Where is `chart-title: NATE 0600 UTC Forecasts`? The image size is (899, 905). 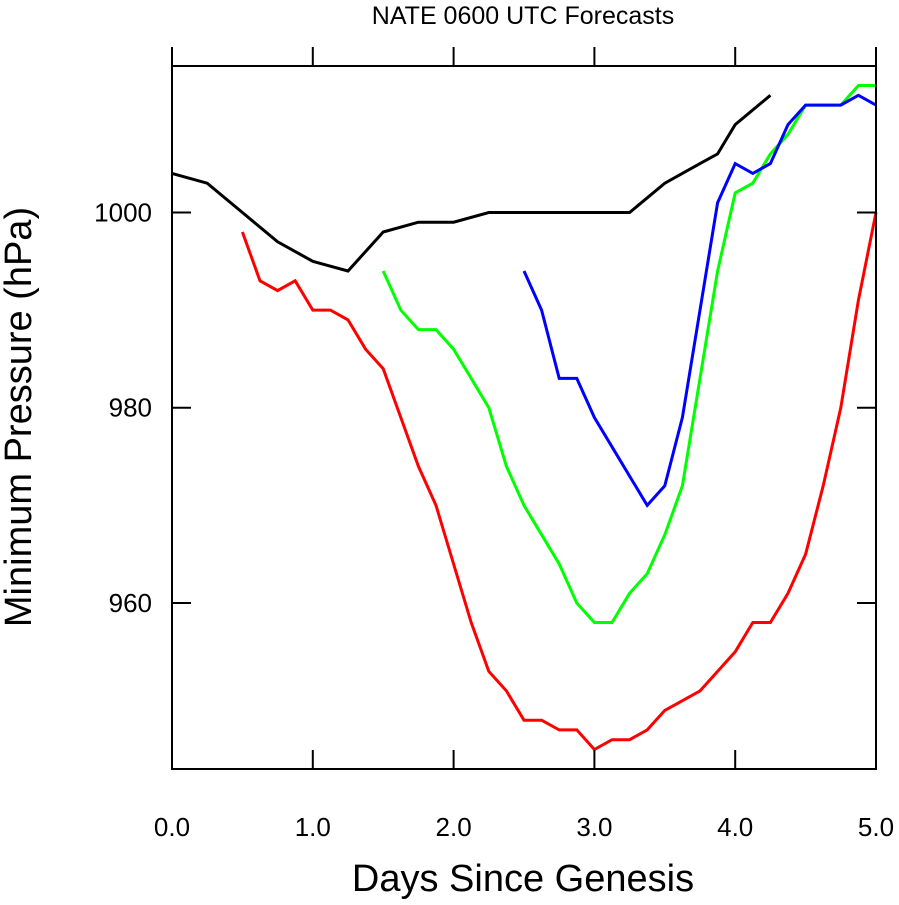
chart-title: NATE 0600 UTC Forecasts is located at coordinates (523, 16).